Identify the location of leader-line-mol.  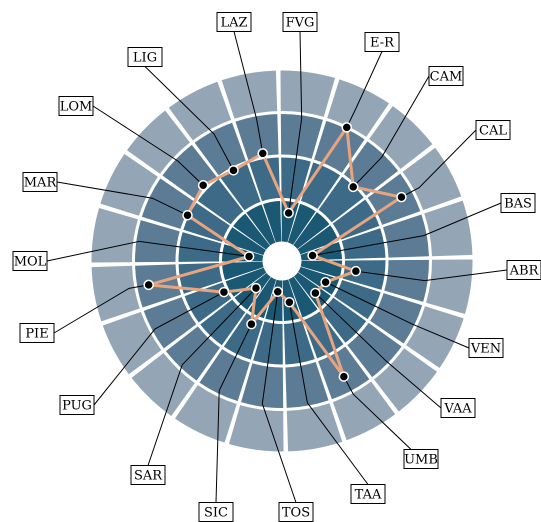
(148, 251).